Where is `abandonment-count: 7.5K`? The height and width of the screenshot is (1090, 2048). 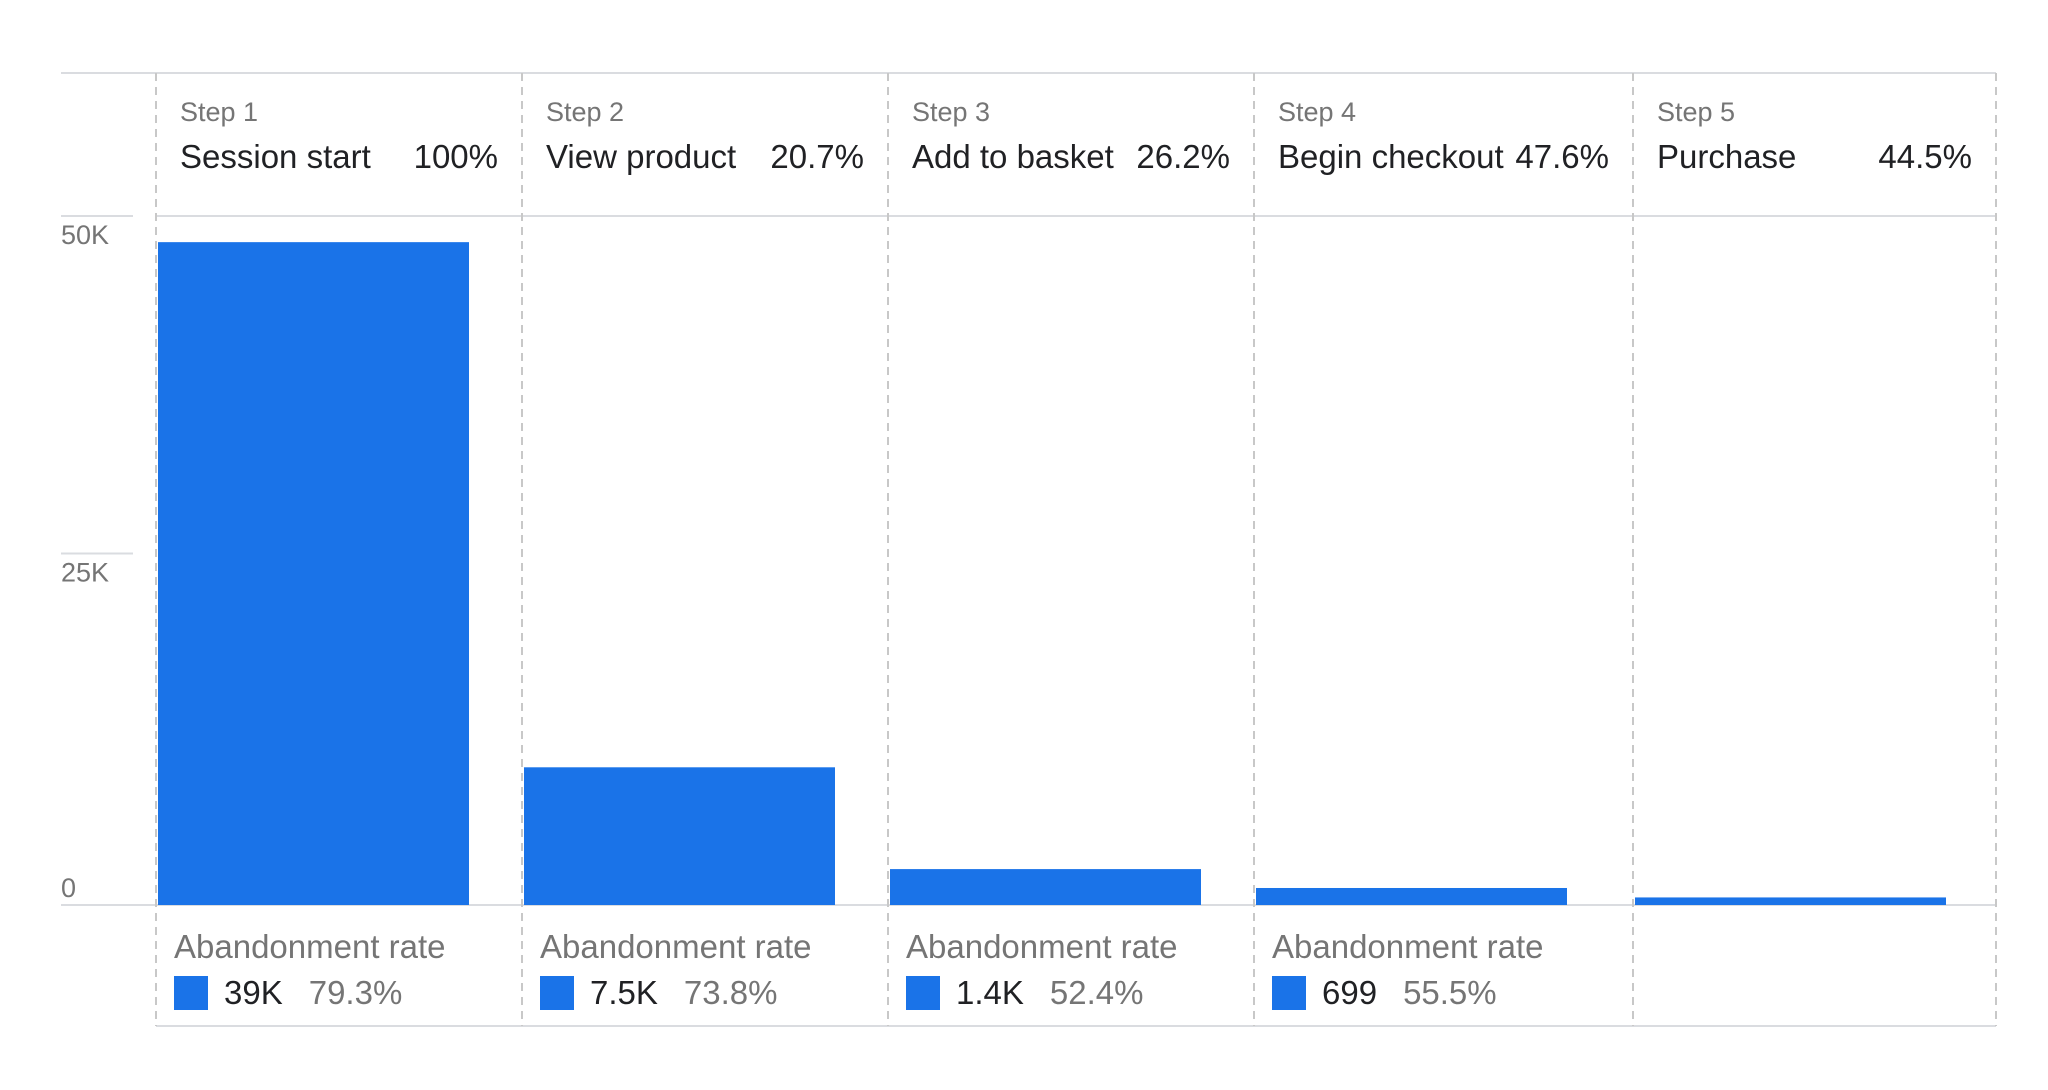
abandonment-count: 7.5K is located at coordinates (624, 992).